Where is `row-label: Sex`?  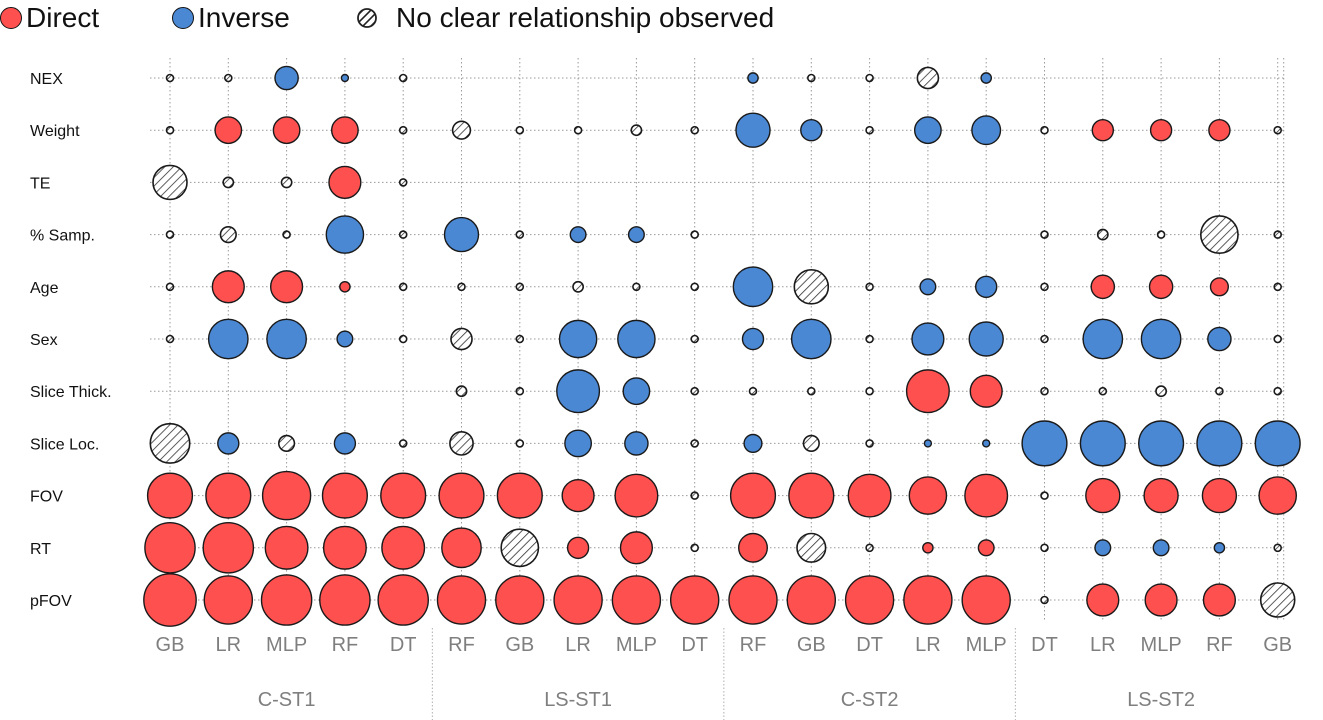
row-label: Sex is located at coordinates (44, 340).